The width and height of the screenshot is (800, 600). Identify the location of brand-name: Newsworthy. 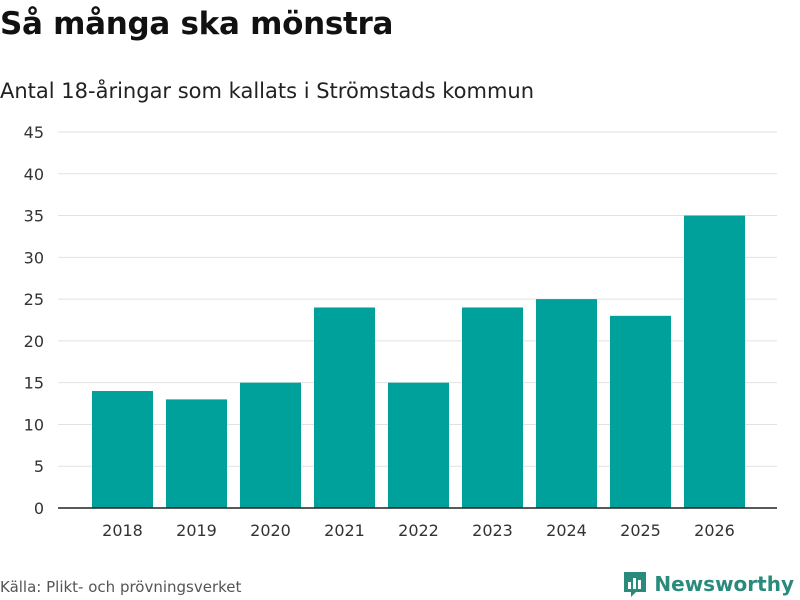
(724, 584).